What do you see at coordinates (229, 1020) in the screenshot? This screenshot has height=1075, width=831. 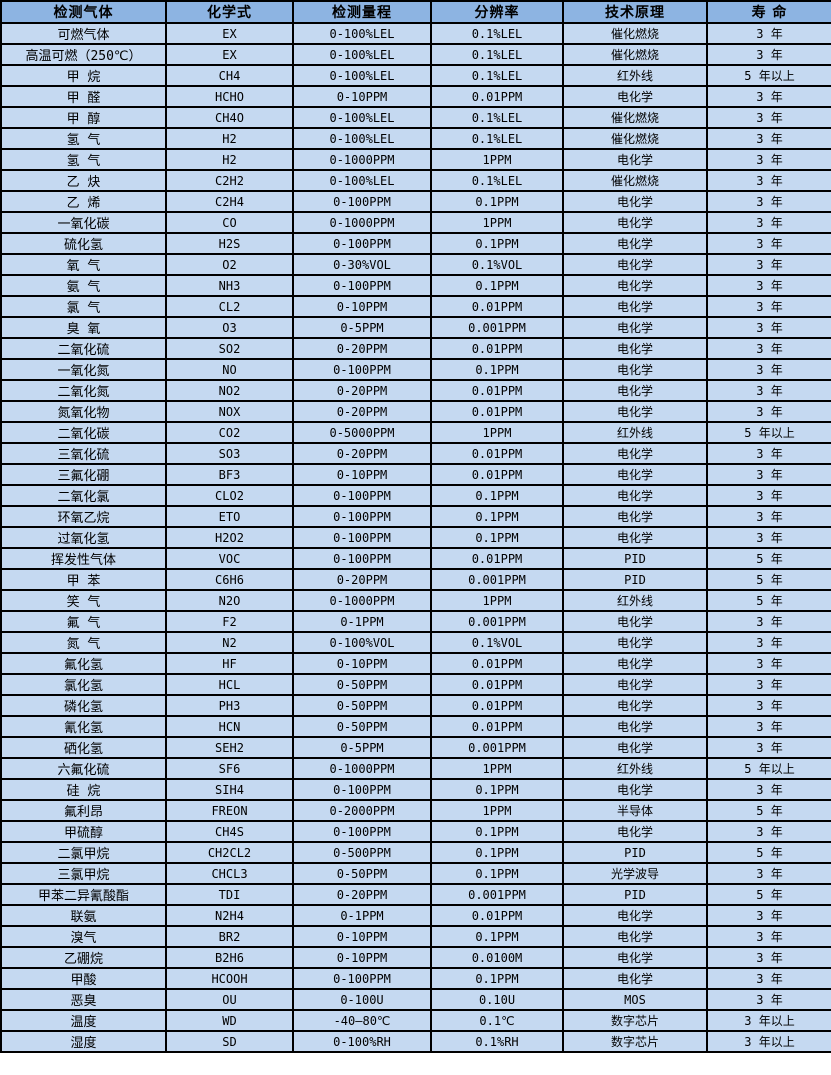 I see `cell-formula: WD` at bounding box center [229, 1020].